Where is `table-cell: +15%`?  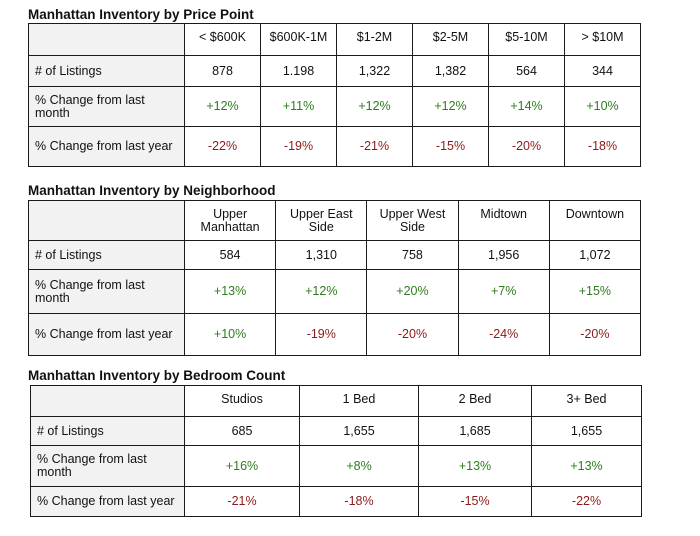 table-cell: +15% is located at coordinates (595, 291).